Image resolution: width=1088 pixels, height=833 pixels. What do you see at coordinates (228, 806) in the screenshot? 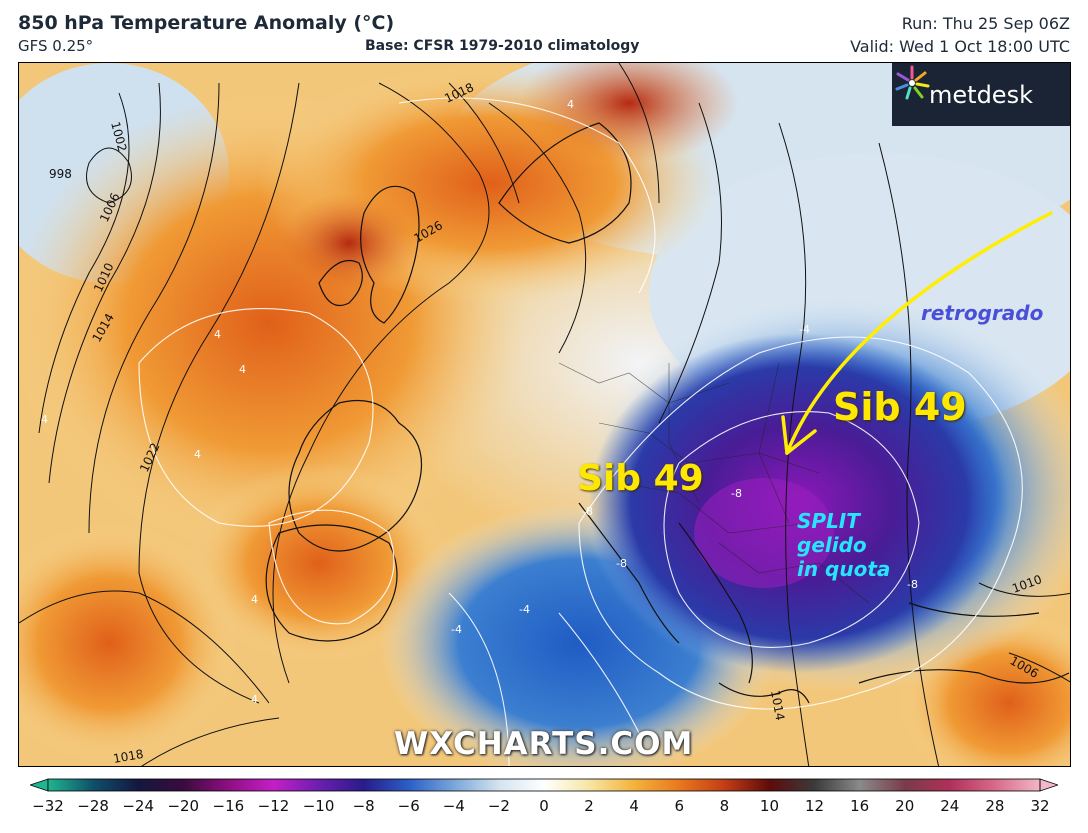
I see `colorbar-tick-label: −16` at bounding box center [228, 806].